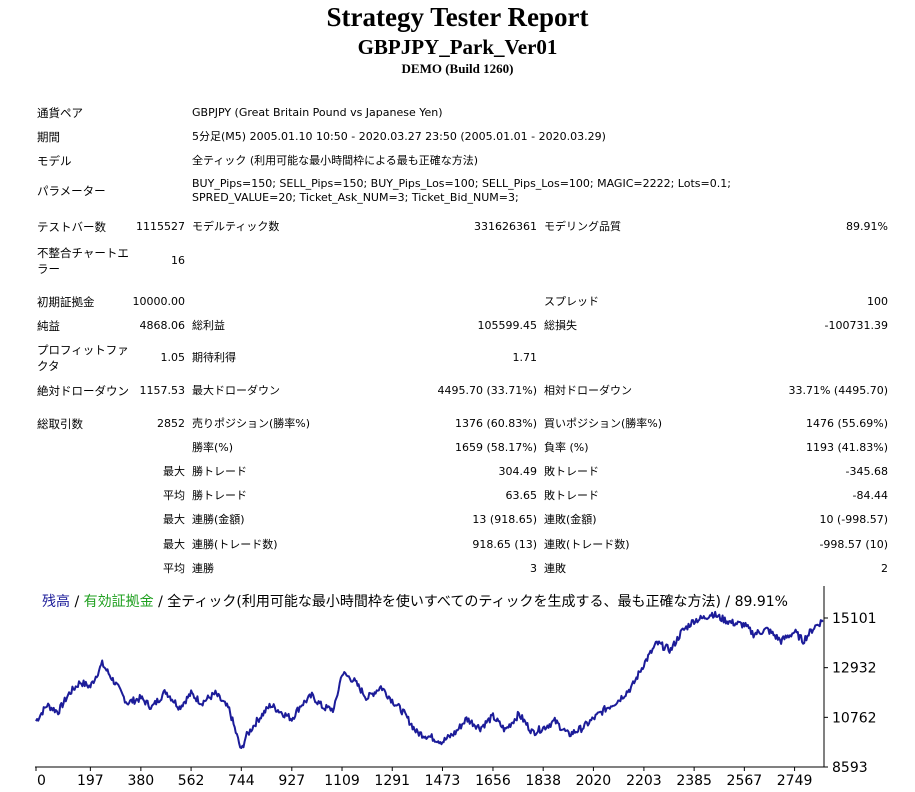 This screenshot has width=915, height=792. What do you see at coordinates (495, 447) in the screenshot?
I see `profit-trades-value: 1659 (58.17%)` at bounding box center [495, 447].